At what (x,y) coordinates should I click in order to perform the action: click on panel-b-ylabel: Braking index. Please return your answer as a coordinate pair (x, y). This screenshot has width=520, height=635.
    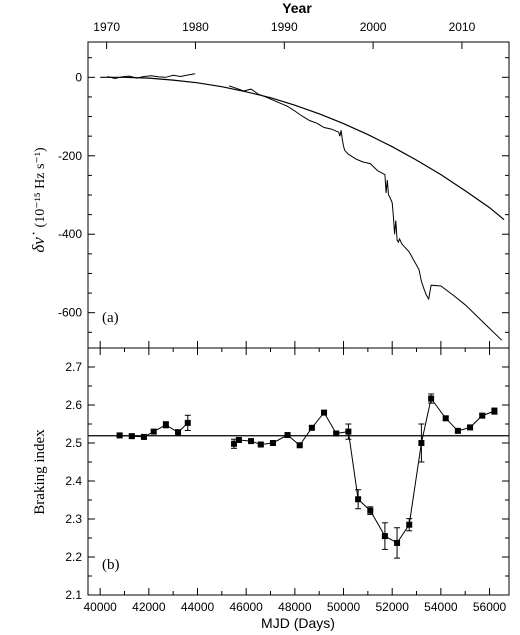
    Looking at the image, I should click on (40, 472).